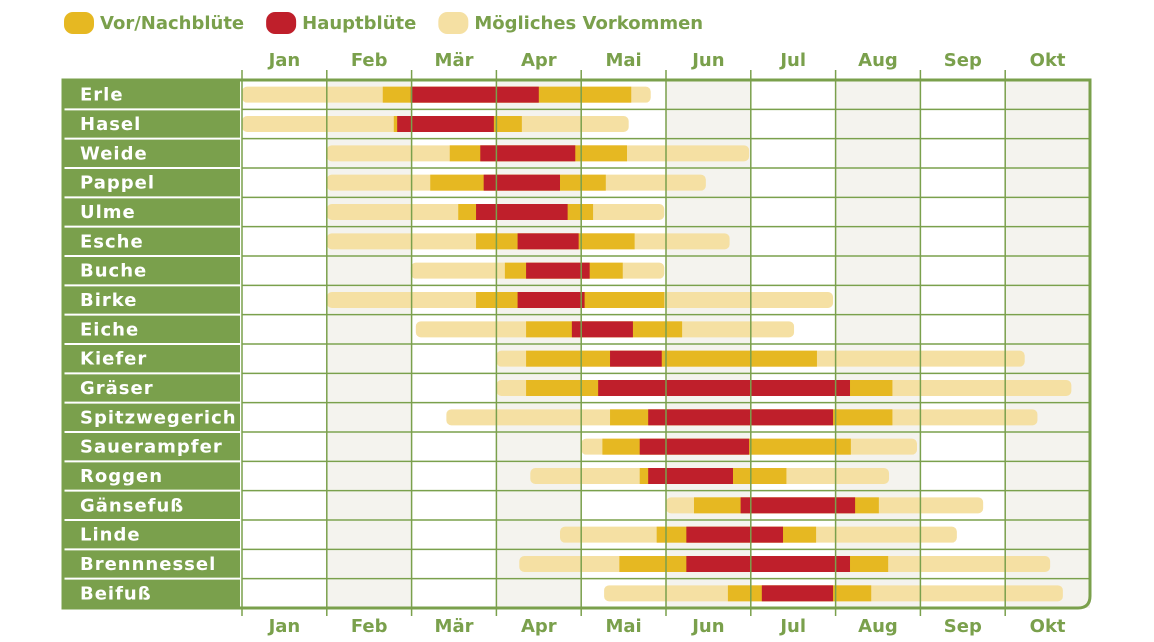 This screenshot has height=642, width=1154. What do you see at coordinates (158, 417) in the screenshot?
I see `row-label: Spitzwegerich` at bounding box center [158, 417].